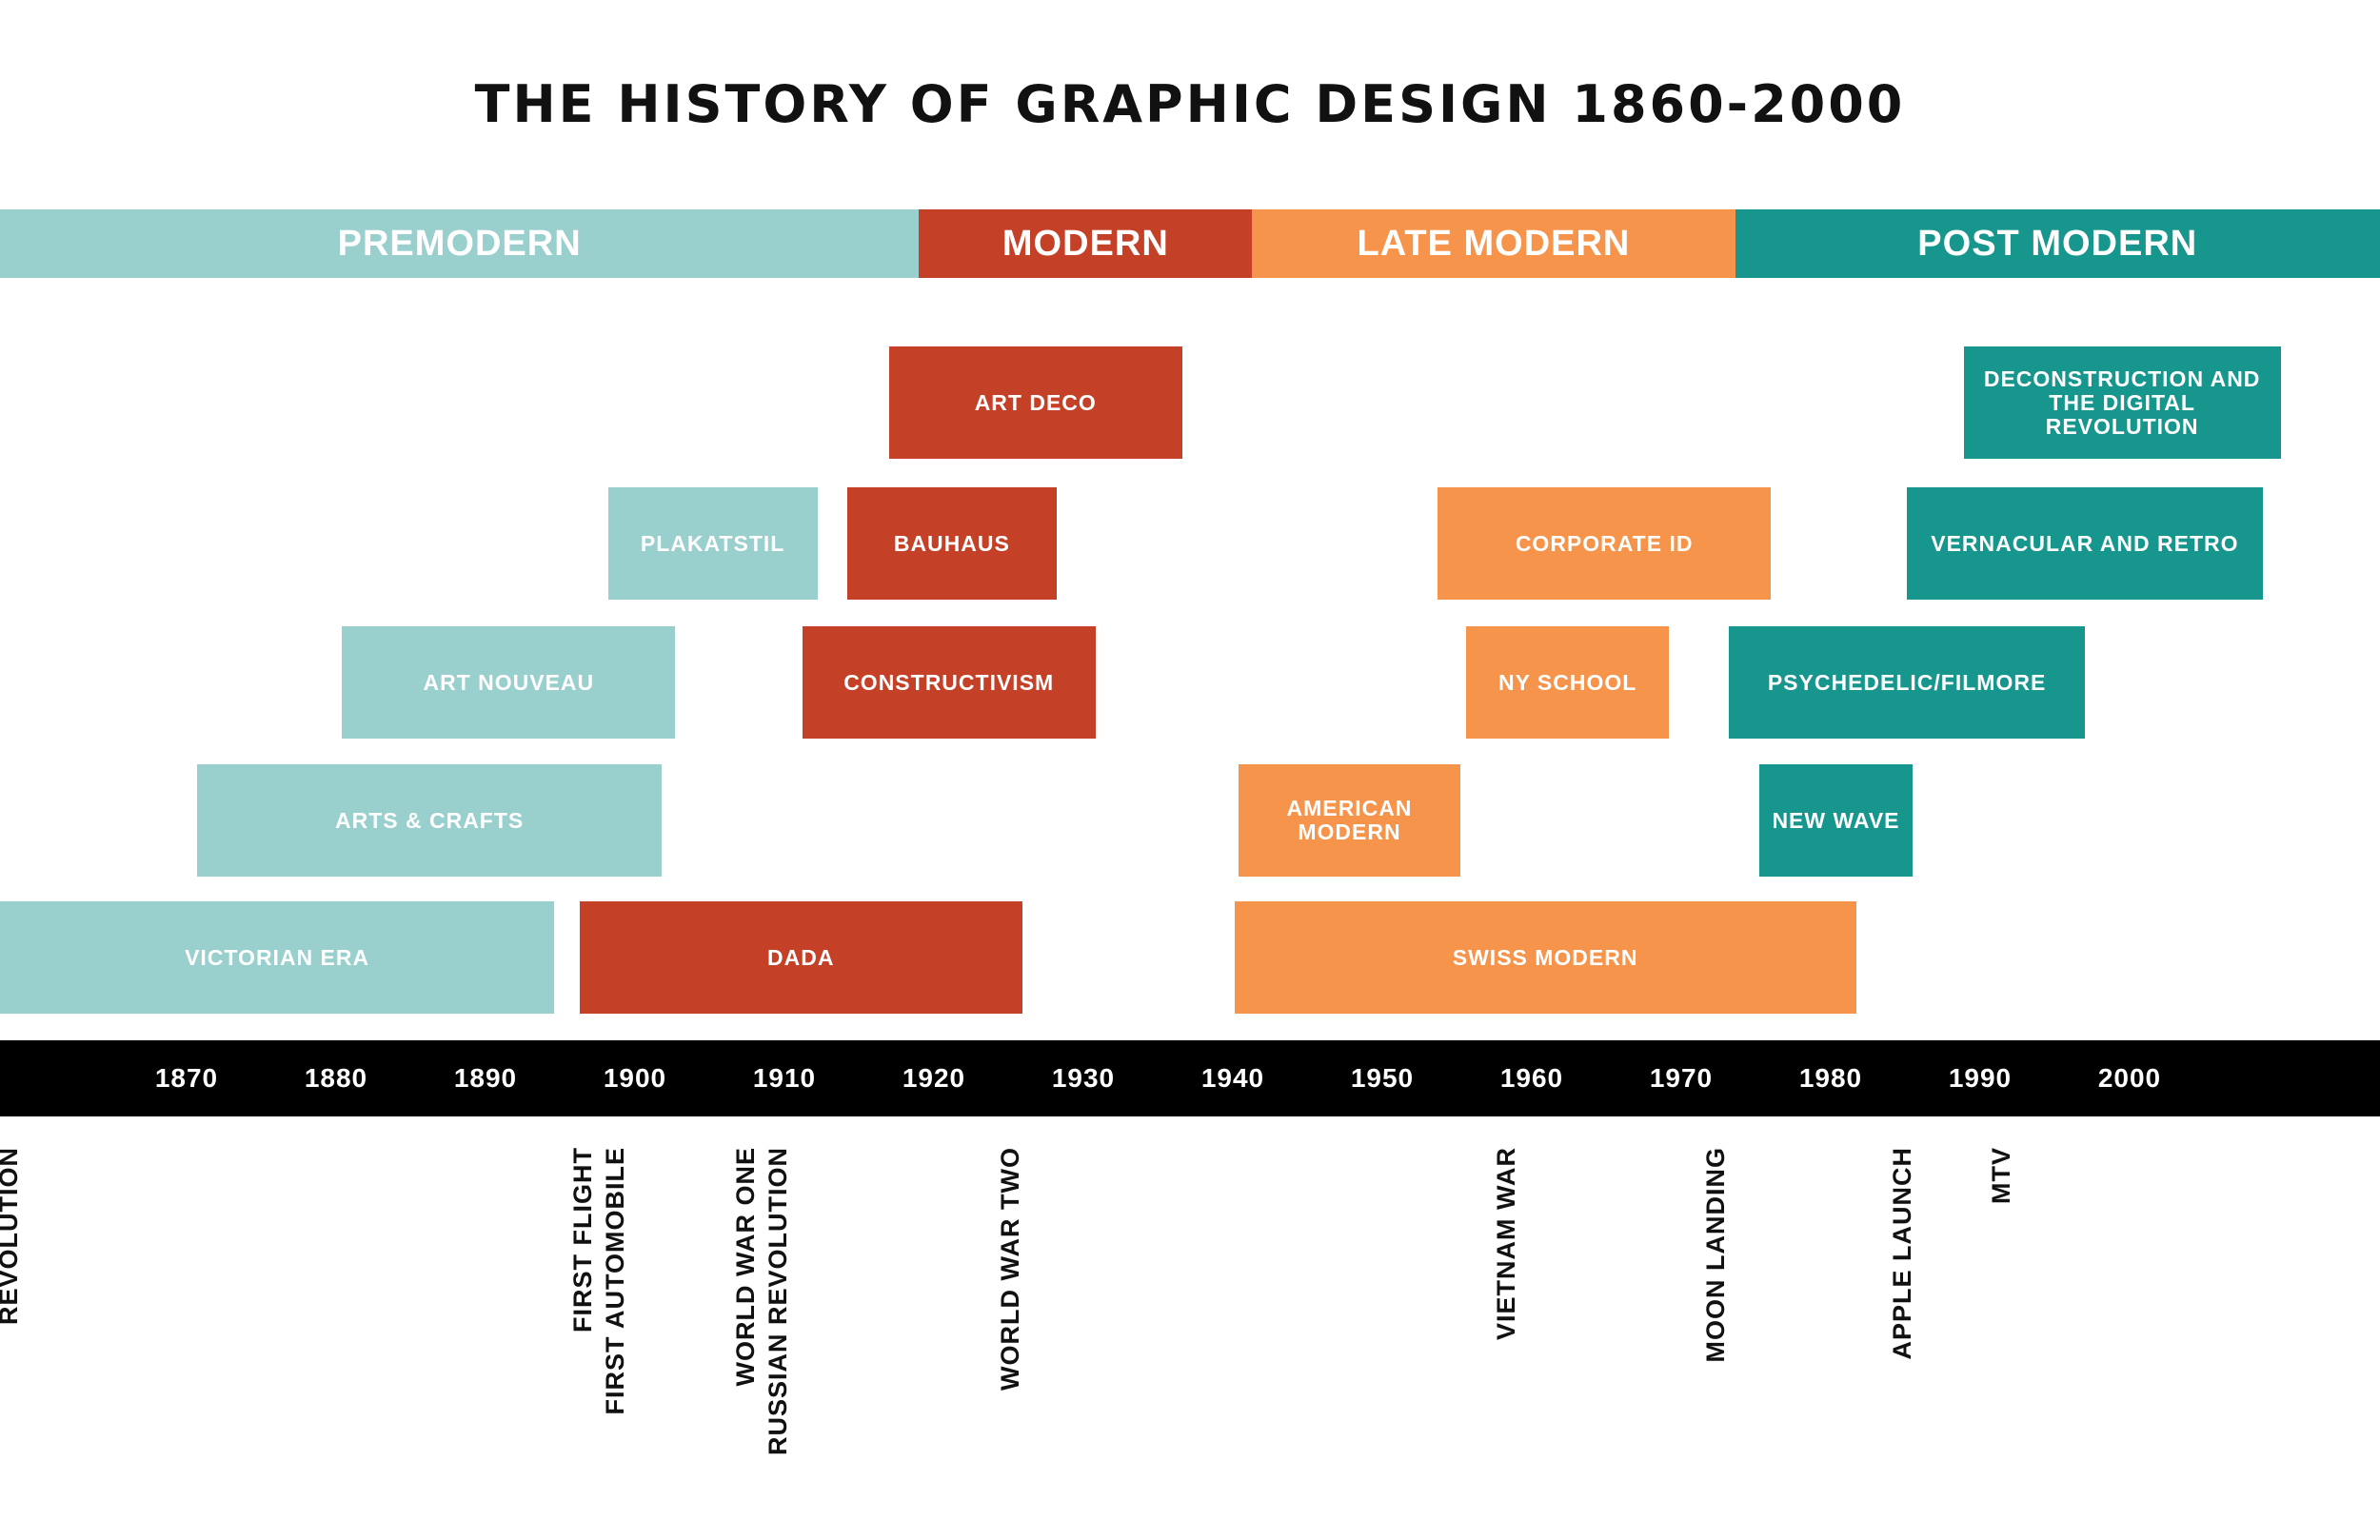  I want to click on movement-plakatstil: PLAKATSTIL, so click(712, 543).